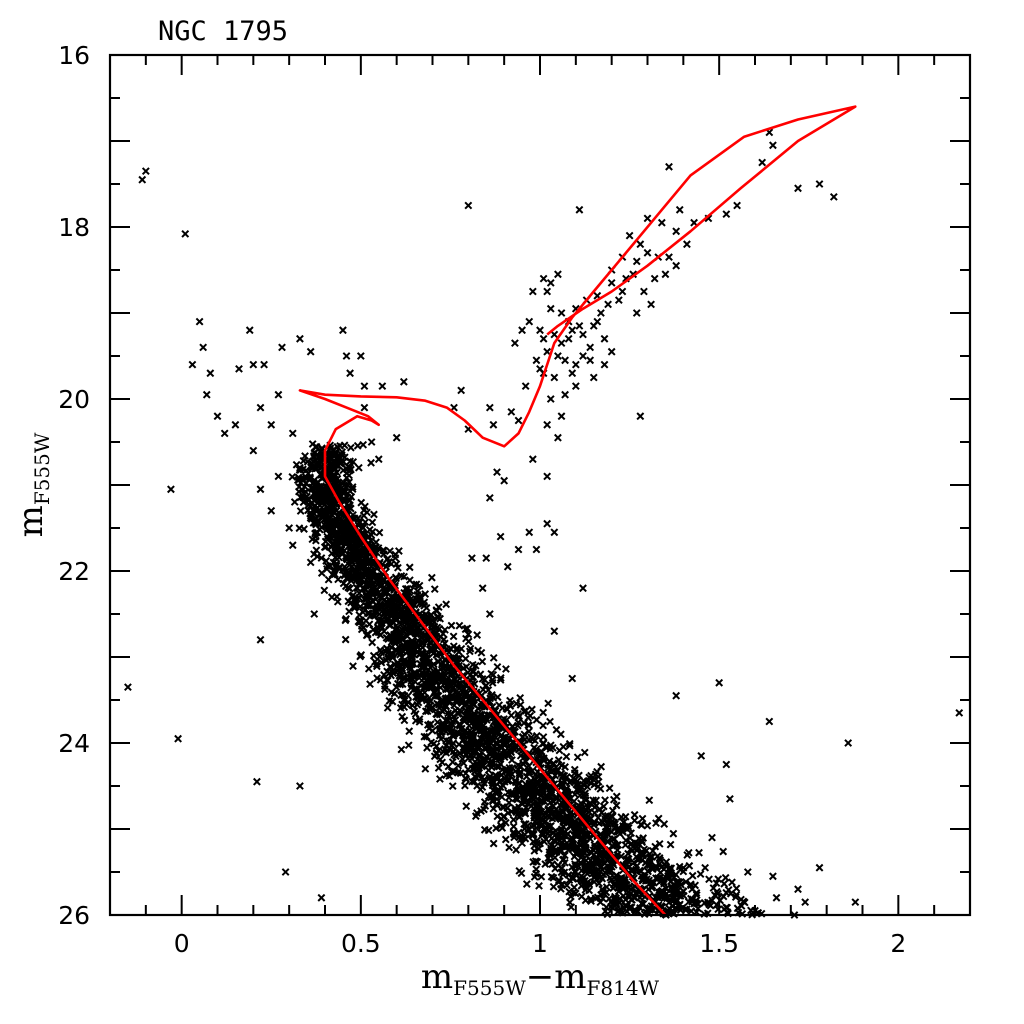 Image resolution: width=1024 pixels, height=1024 pixels. Describe the element at coordinates (540, 943) in the screenshot. I see `x-tick-label: 1` at that location.